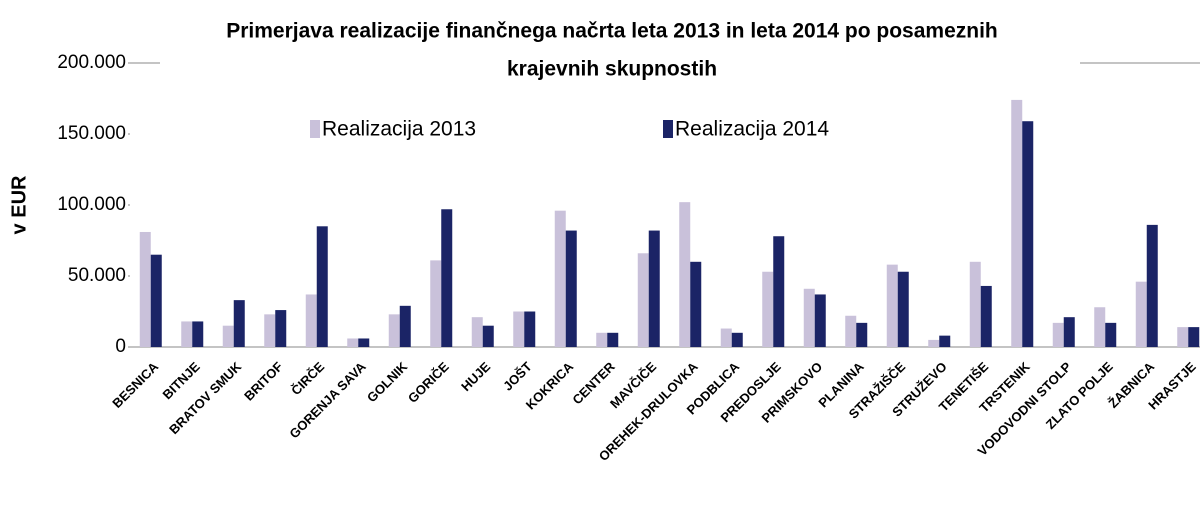 The height and width of the screenshot is (527, 1200). What do you see at coordinates (517, 376) in the screenshot?
I see `x-tick-label: JOŠT` at bounding box center [517, 376].